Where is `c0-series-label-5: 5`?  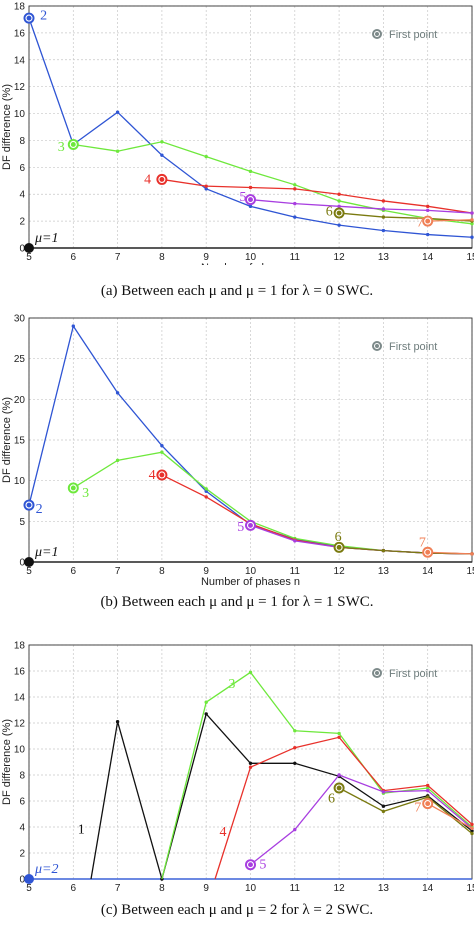 c0-series-label-5: 5 is located at coordinates (242, 197).